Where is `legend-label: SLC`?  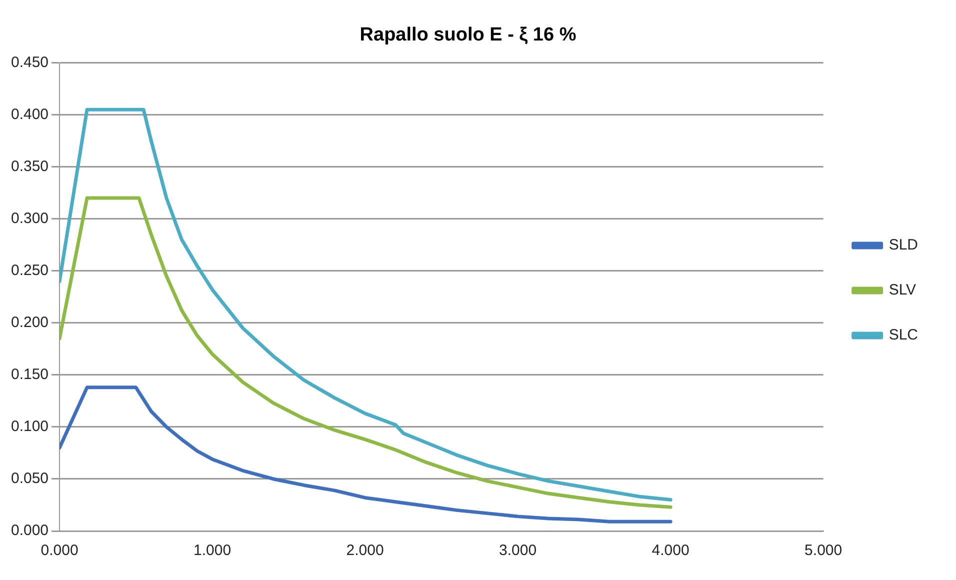 legend-label: SLC is located at coordinates (903, 335).